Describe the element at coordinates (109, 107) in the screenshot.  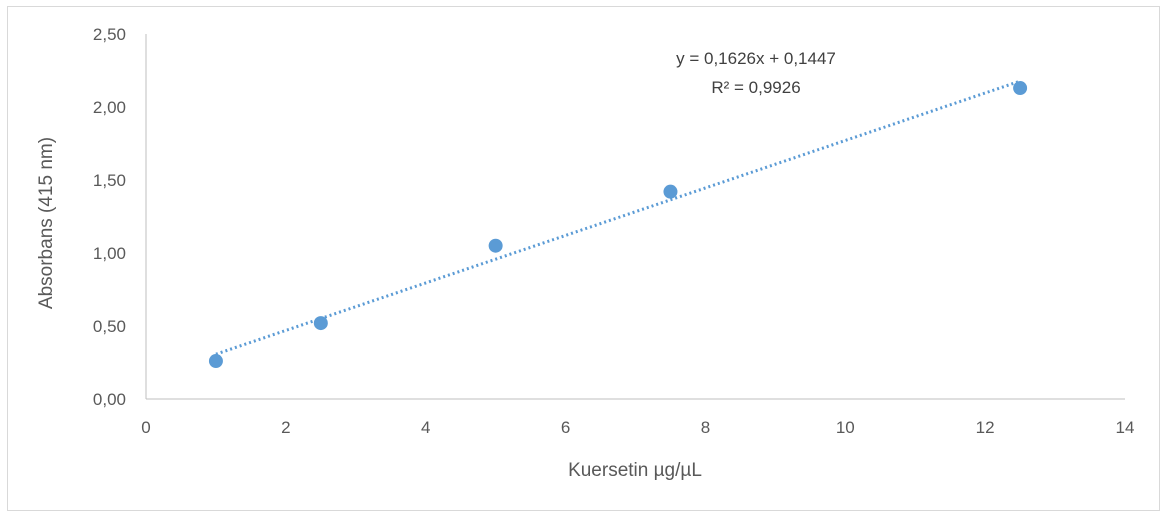
I see `y-tick-label: 2,00` at that location.